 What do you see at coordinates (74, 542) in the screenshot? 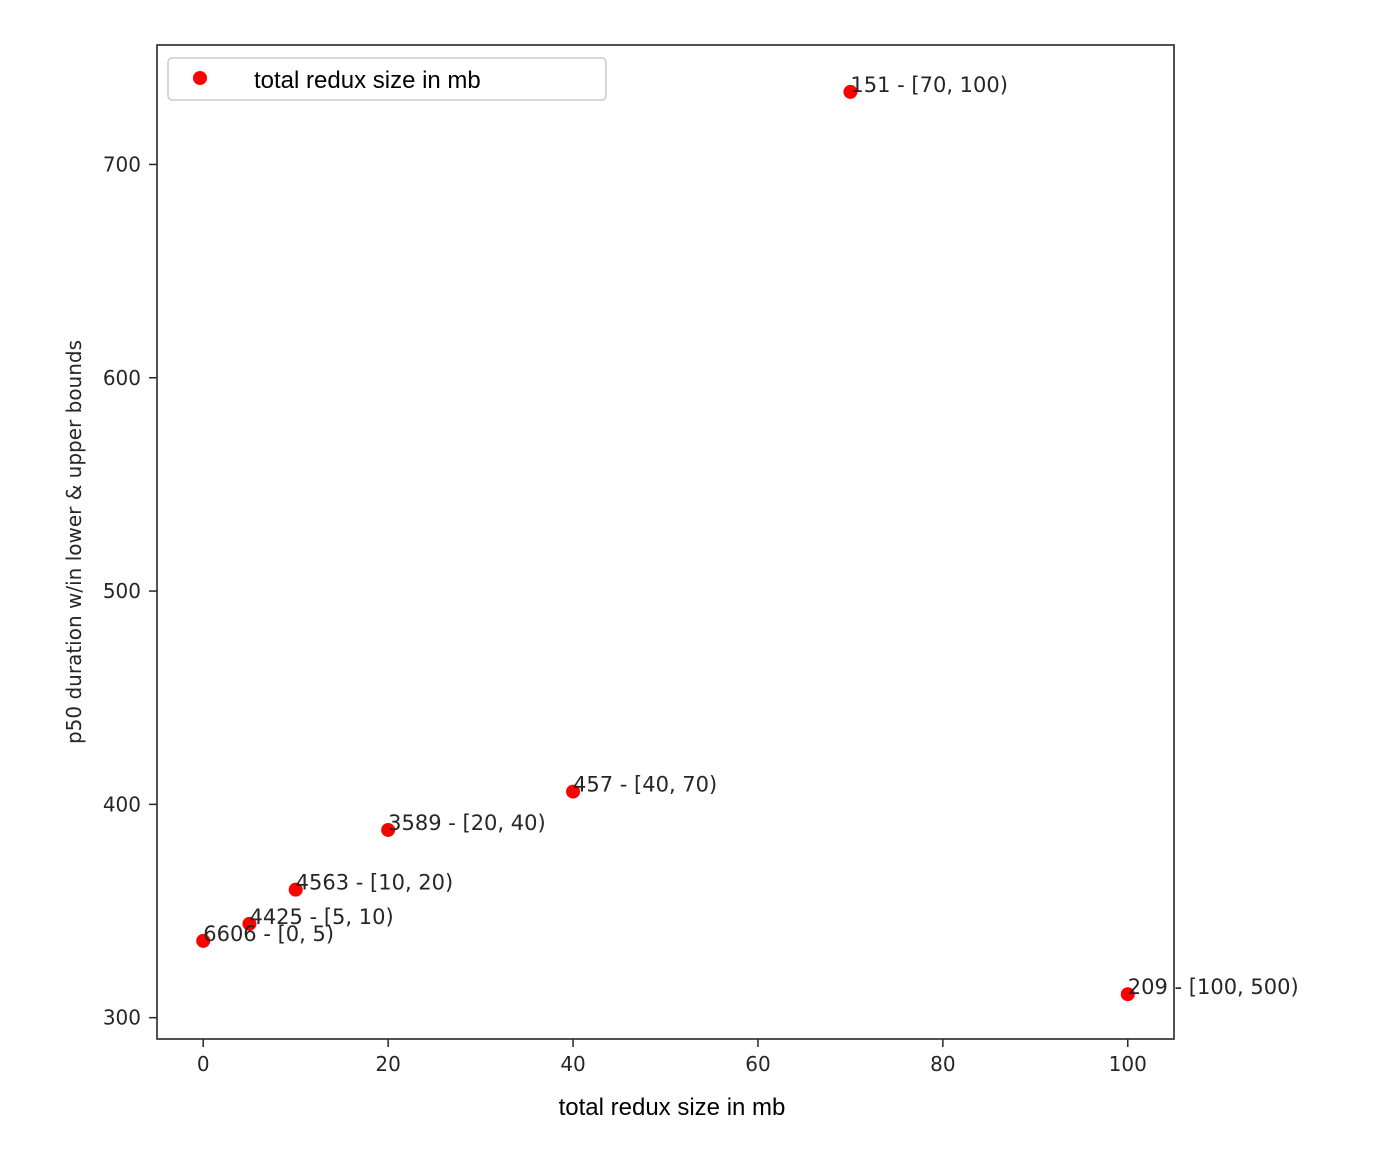
I see `y-axis-label: p50 duration w/in lower & upper bounds` at bounding box center [74, 542].